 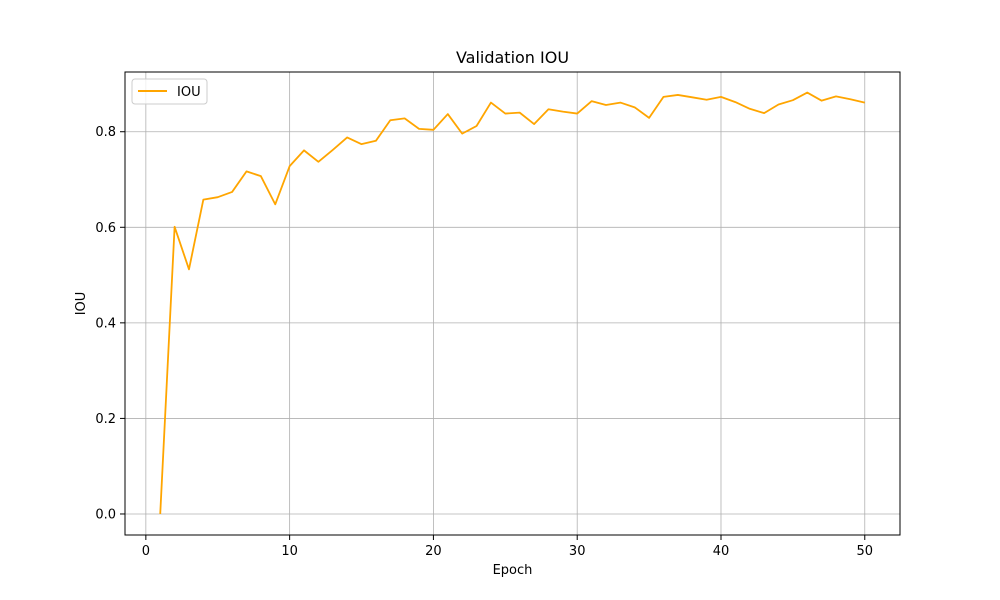 What do you see at coordinates (721, 551) in the screenshot?
I see `x-tick-label: 40` at bounding box center [721, 551].